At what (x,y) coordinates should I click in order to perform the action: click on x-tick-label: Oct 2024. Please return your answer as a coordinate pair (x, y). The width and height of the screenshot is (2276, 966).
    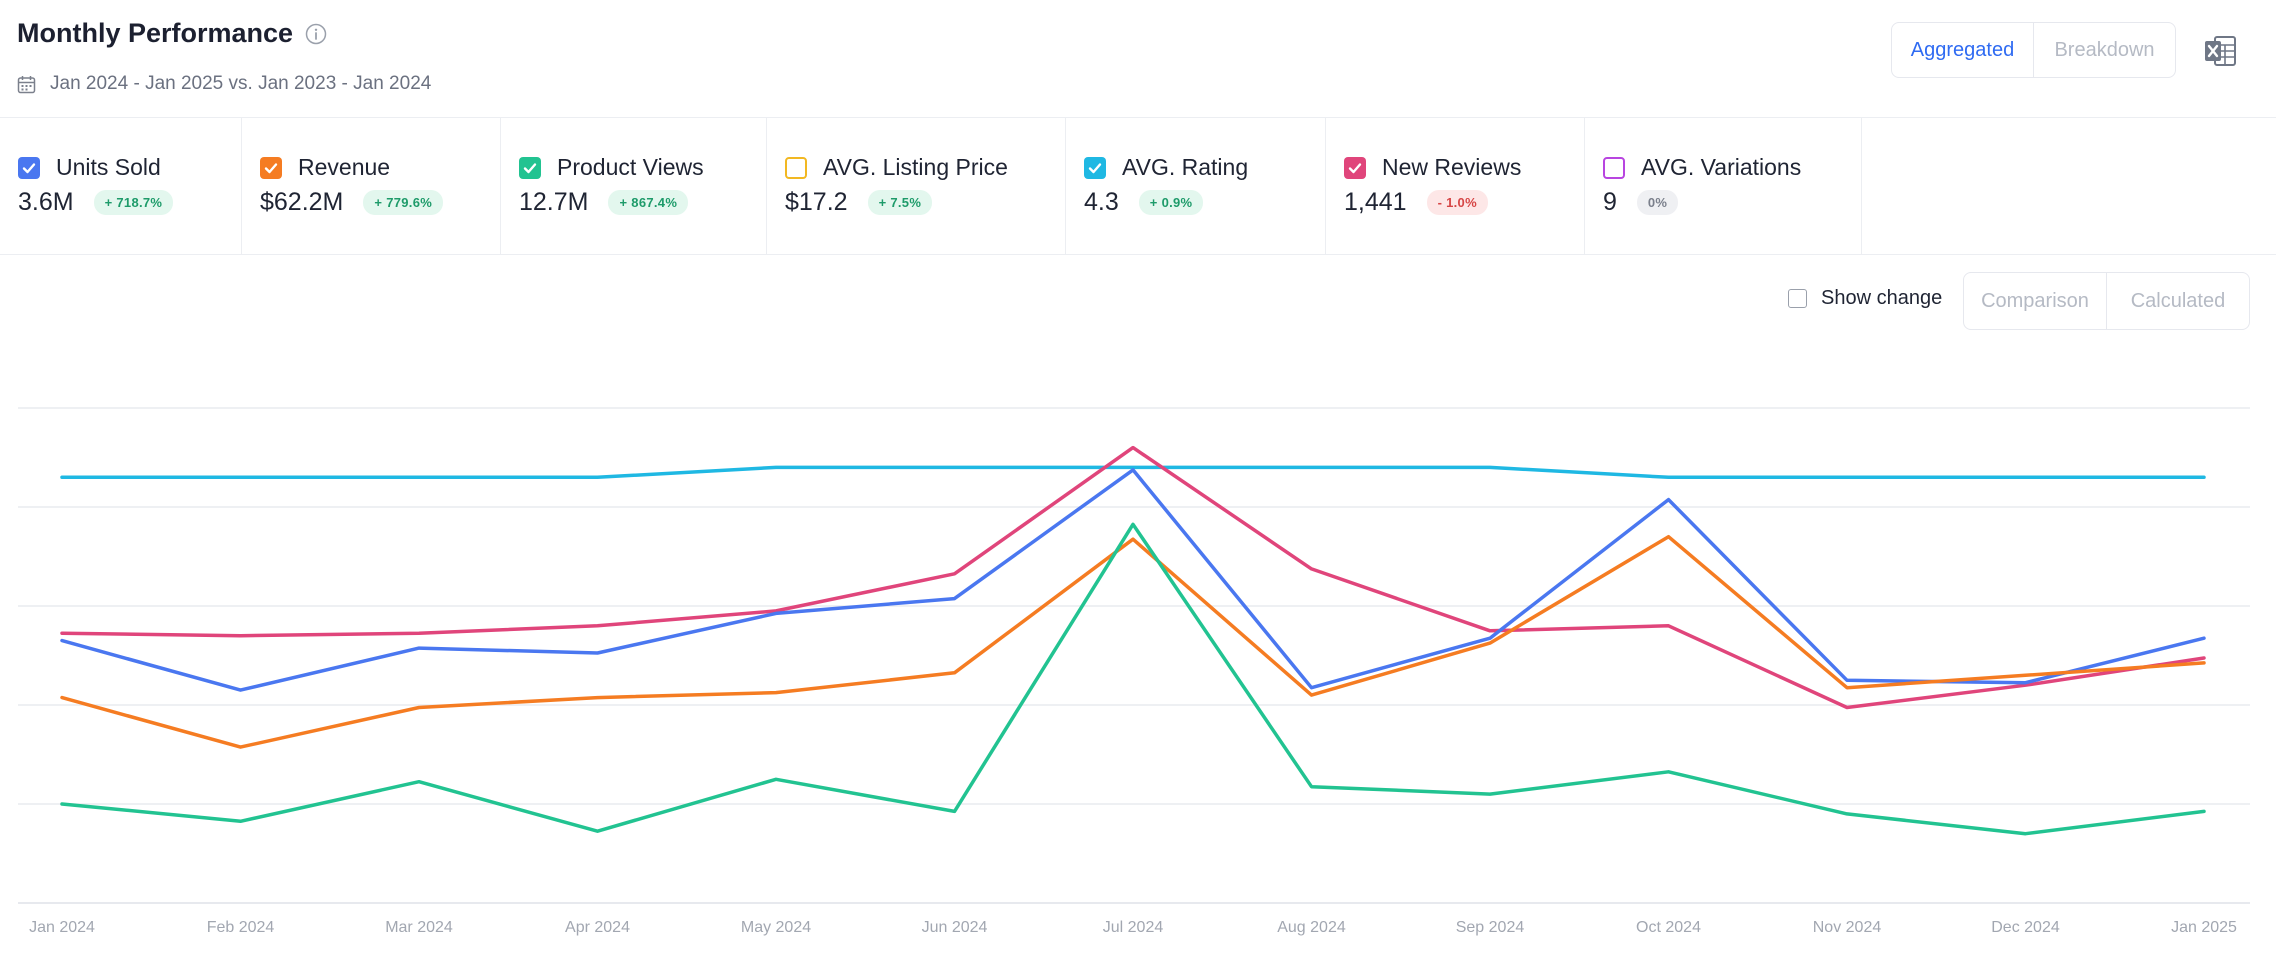
    Looking at the image, I should click on (1668, 927).